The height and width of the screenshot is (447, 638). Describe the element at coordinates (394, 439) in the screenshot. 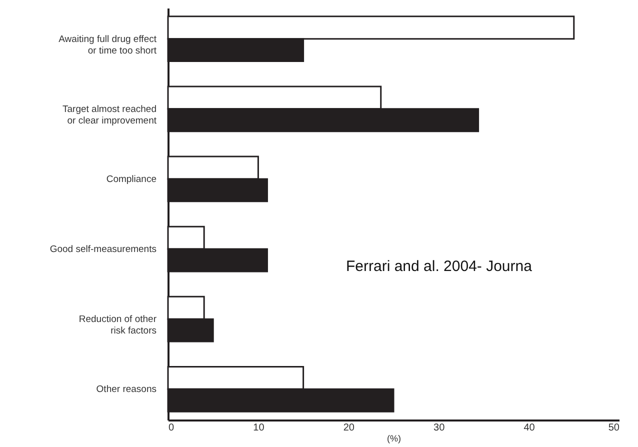

I see `x-axis-title: (%)` at that location.